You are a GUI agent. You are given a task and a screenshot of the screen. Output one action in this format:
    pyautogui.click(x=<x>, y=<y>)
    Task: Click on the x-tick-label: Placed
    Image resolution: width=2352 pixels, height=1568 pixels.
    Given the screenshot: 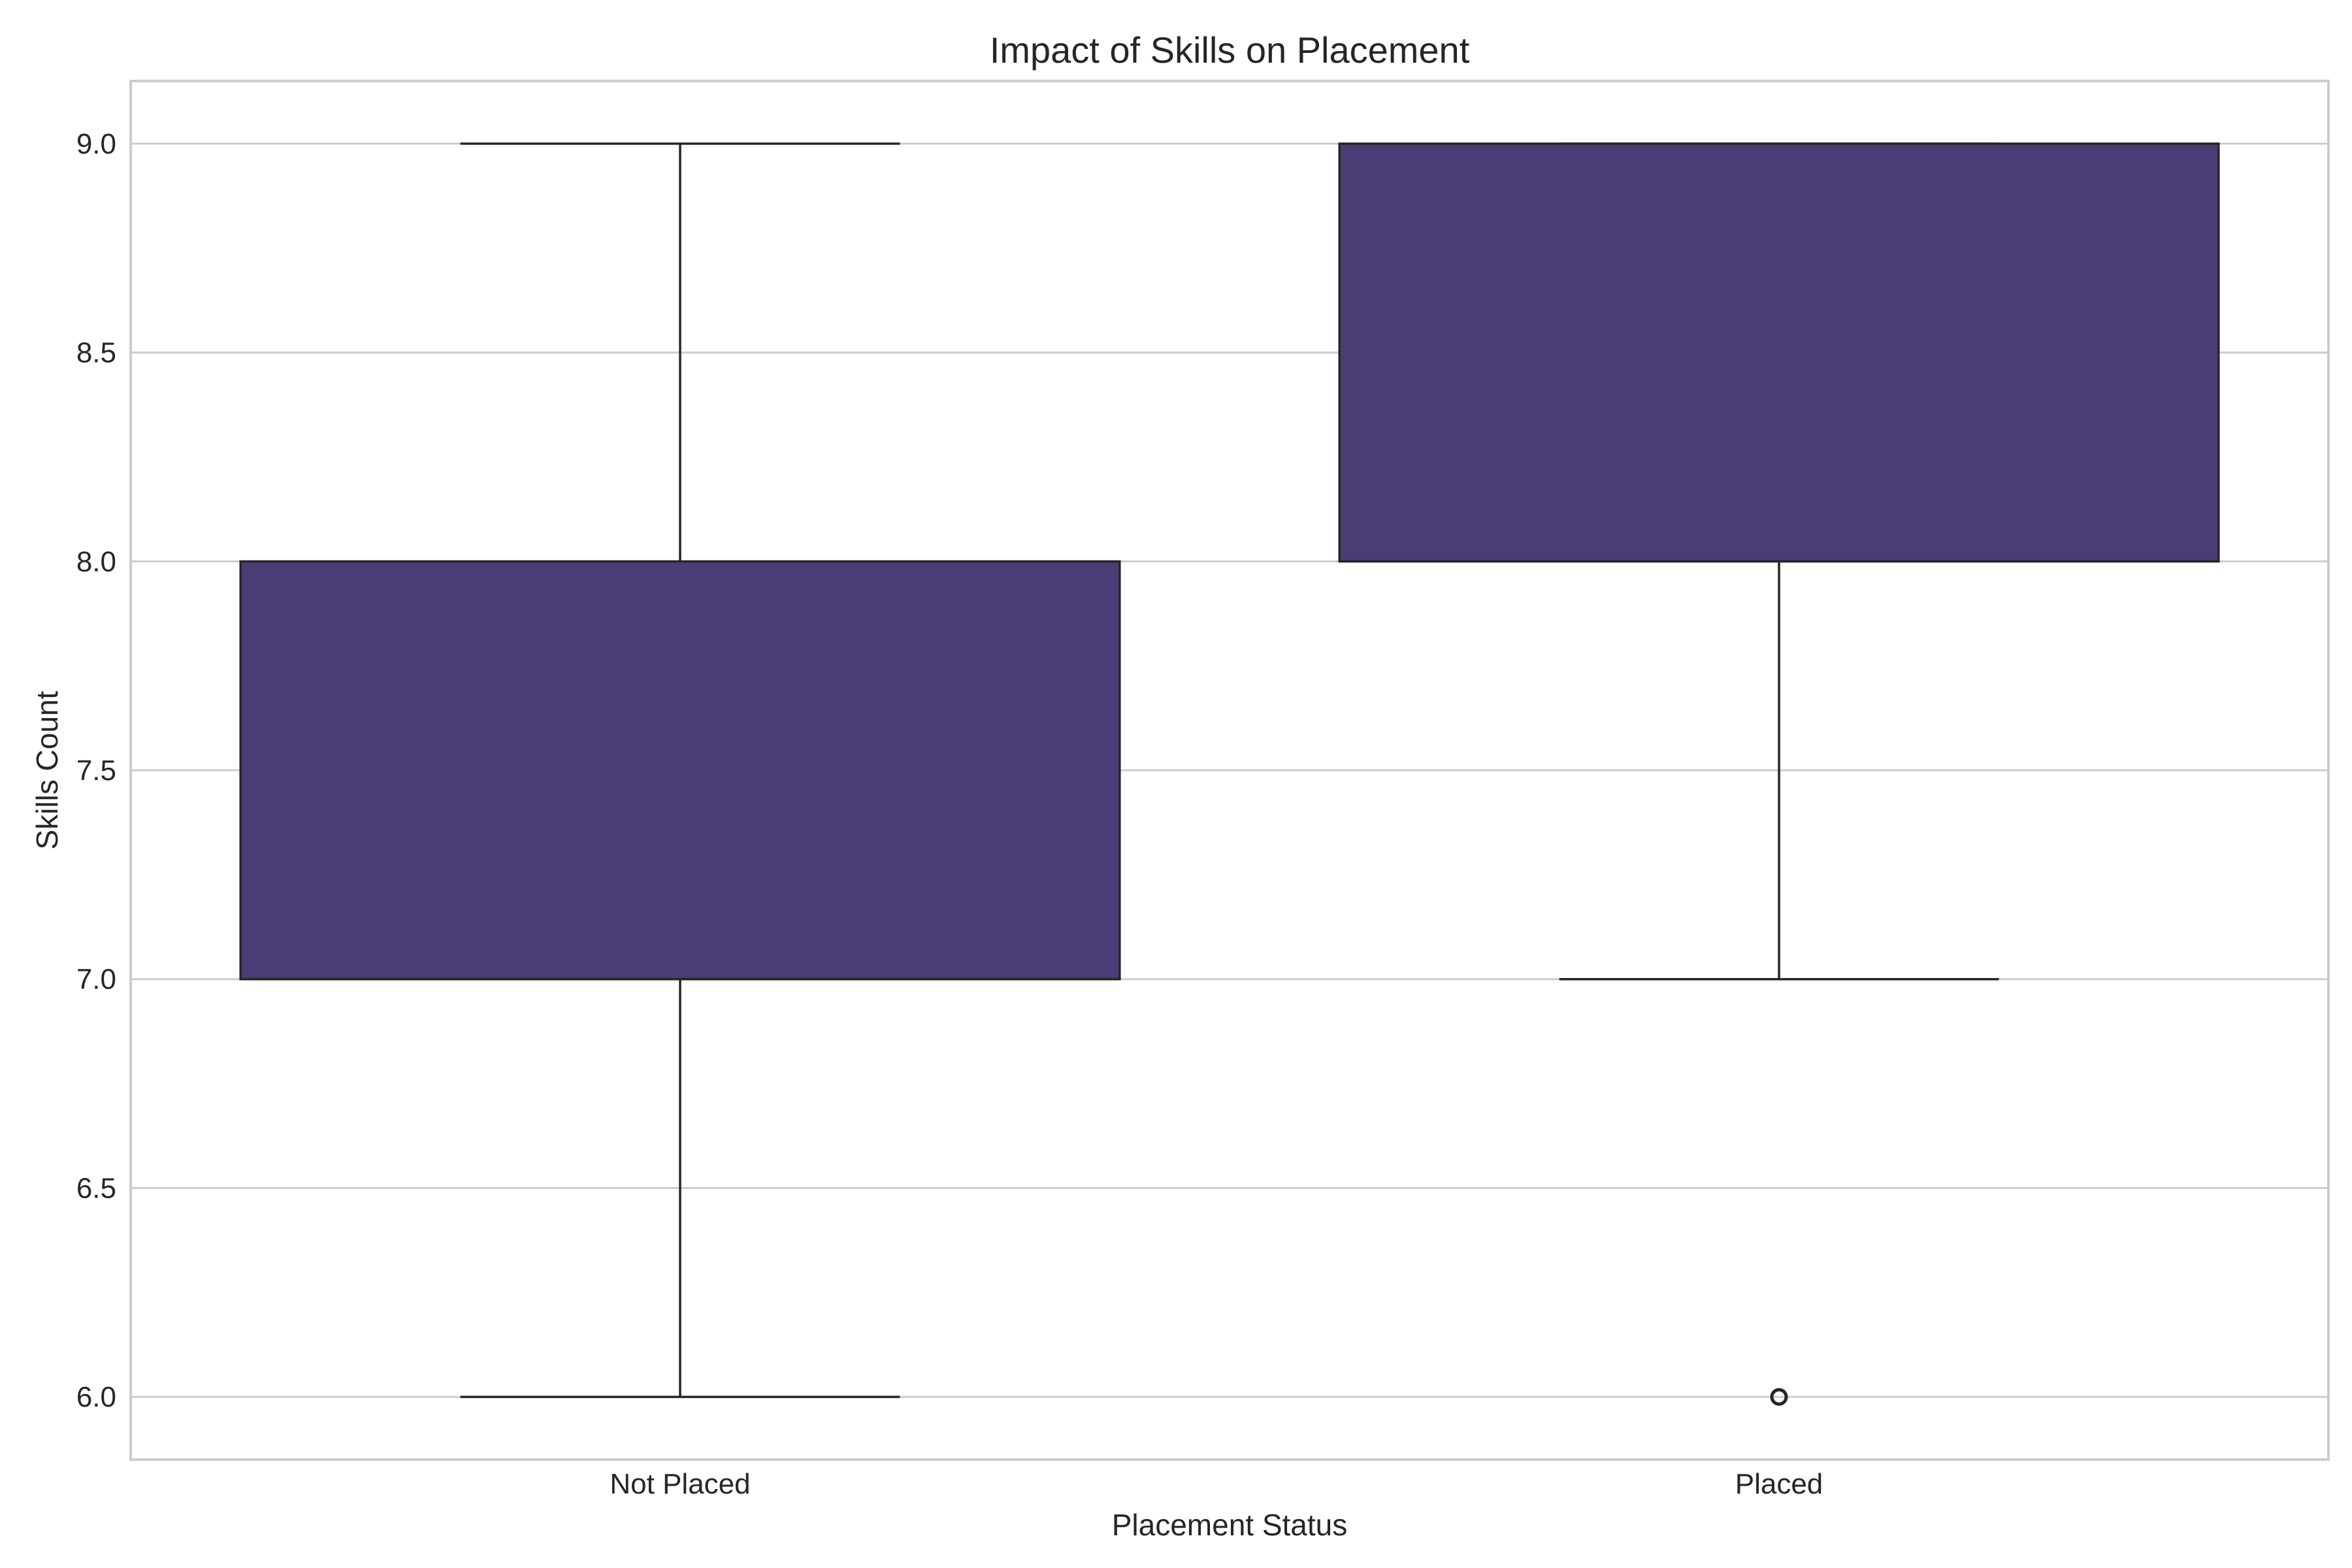 What is the action you would take?
    pyautogui.click(x=1779, y=1484)
    